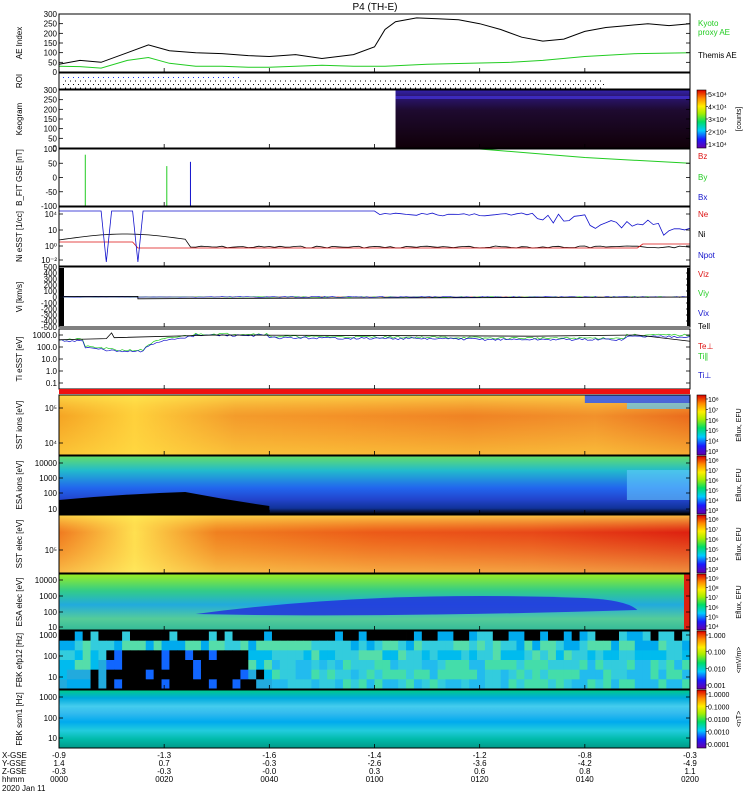 This screenshot has height=805, width=750. What do you see at coordinates (713, 530) in the screenshot?
I see `colorbar-tick-label: 10⁷` at bounding box center [713, 530].